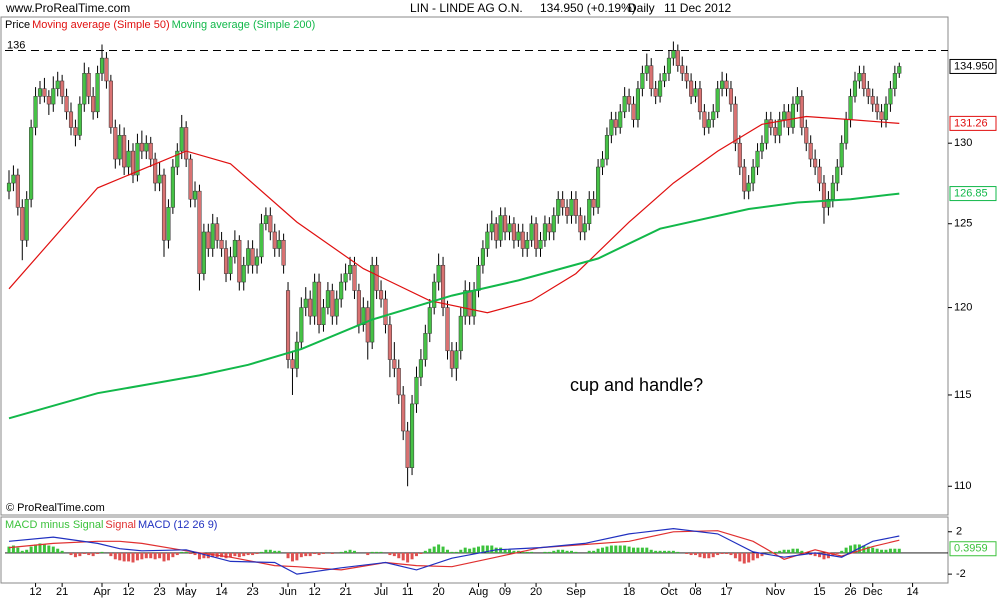 Image resolution: width=1000 pixels, height=600 pixels. What do you see at coordinates (101, 25) in the screenshot?
I see `legend-entry: Moving average (Simple 50)` at bounding box center [101, 25].